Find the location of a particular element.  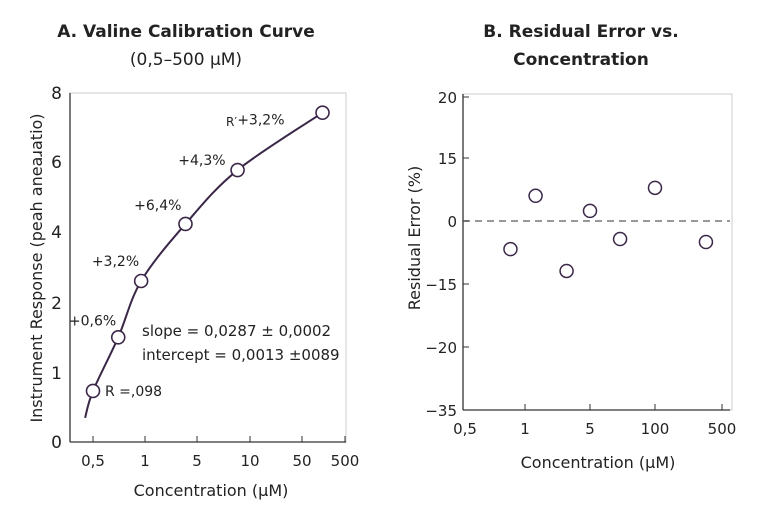

panel-b-x-tick-label: 0,5 is located at coordinates (465, 429).